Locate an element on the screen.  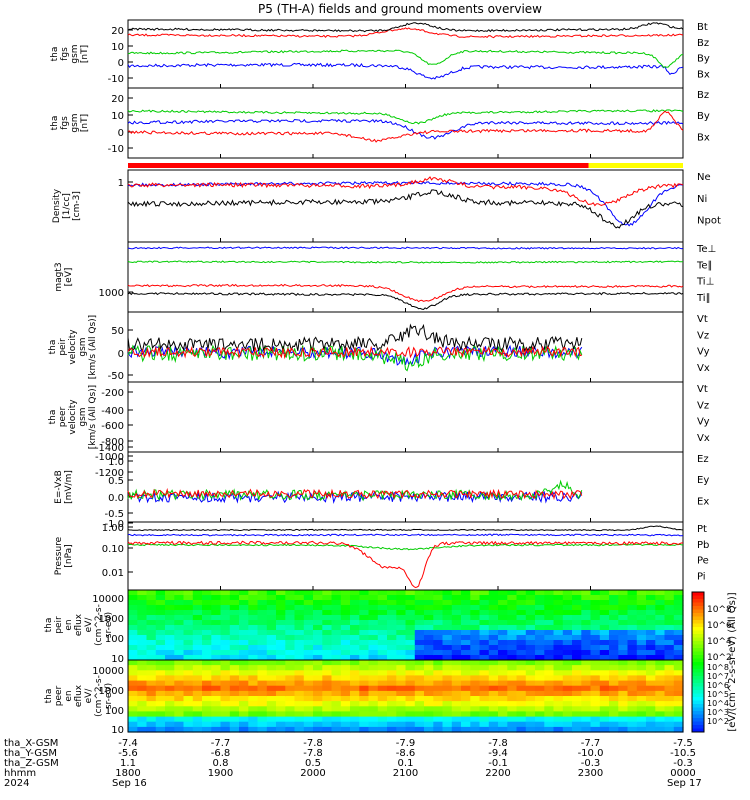
orbit-value: 0000 is located at coordinates (682, 773).